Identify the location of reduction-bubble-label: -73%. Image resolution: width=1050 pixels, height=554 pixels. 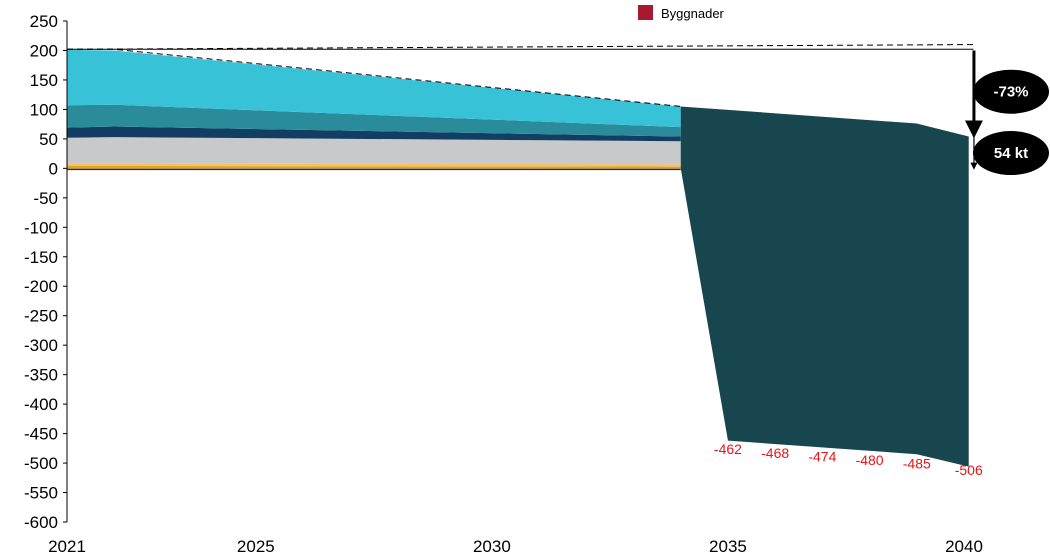
(1010, 92).